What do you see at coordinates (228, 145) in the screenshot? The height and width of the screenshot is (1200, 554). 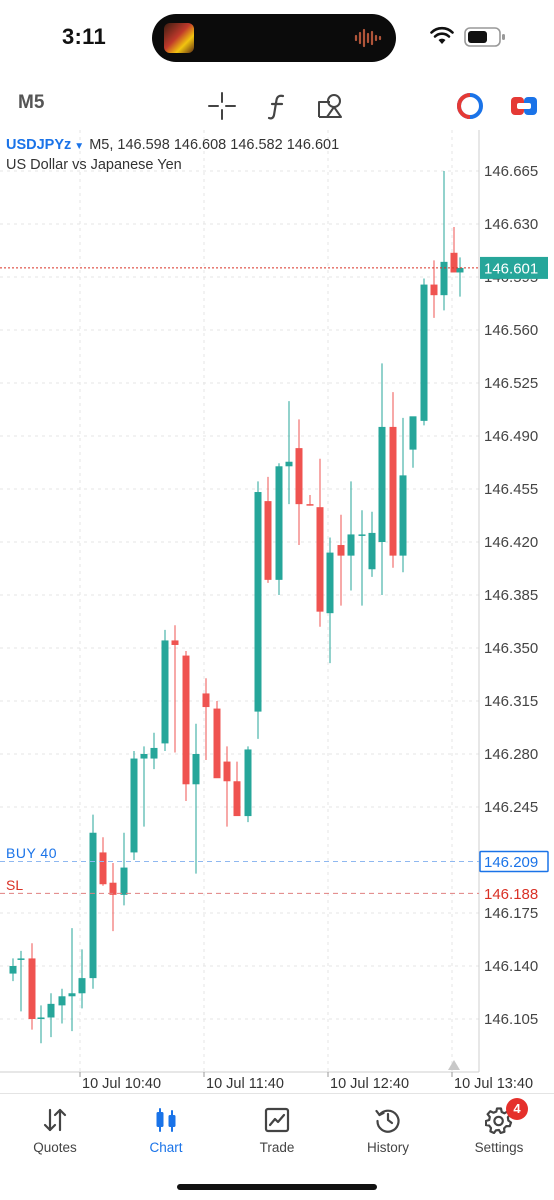 I see `ohlc-values: 146.598 146.608 146.582 146.601` at bounding box center [228, 145].